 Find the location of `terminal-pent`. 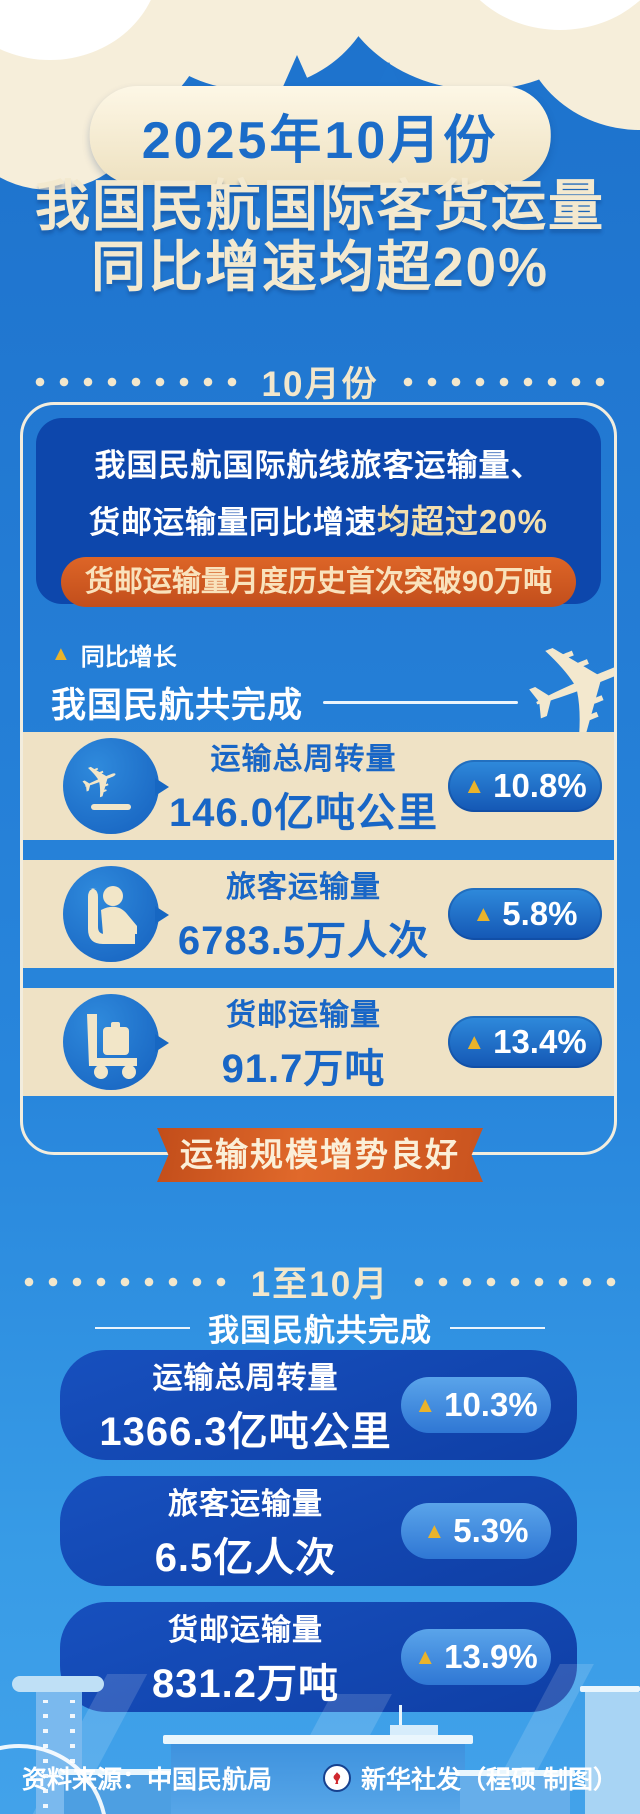

terminal-pent is located at coordinates (414, 1730).